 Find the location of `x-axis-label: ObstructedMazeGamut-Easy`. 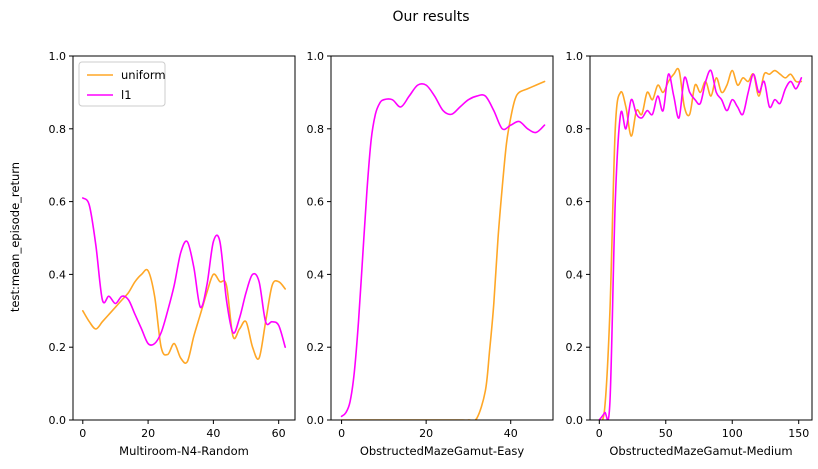

x-axis-label: ObstructedMazeGamut-Easy is located at coordinates (442, 451).